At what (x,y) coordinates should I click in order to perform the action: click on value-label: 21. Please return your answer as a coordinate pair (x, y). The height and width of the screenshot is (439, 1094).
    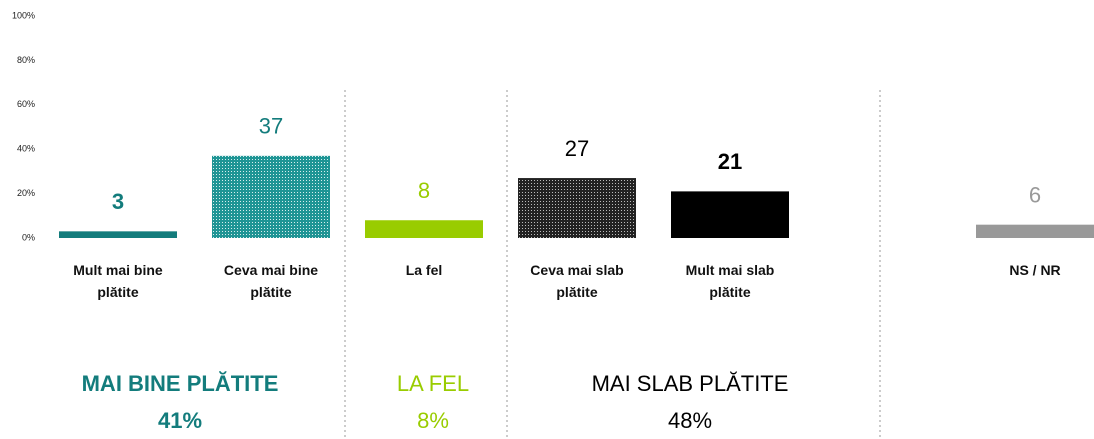
    Looking at the image, I should click on (730, 161).